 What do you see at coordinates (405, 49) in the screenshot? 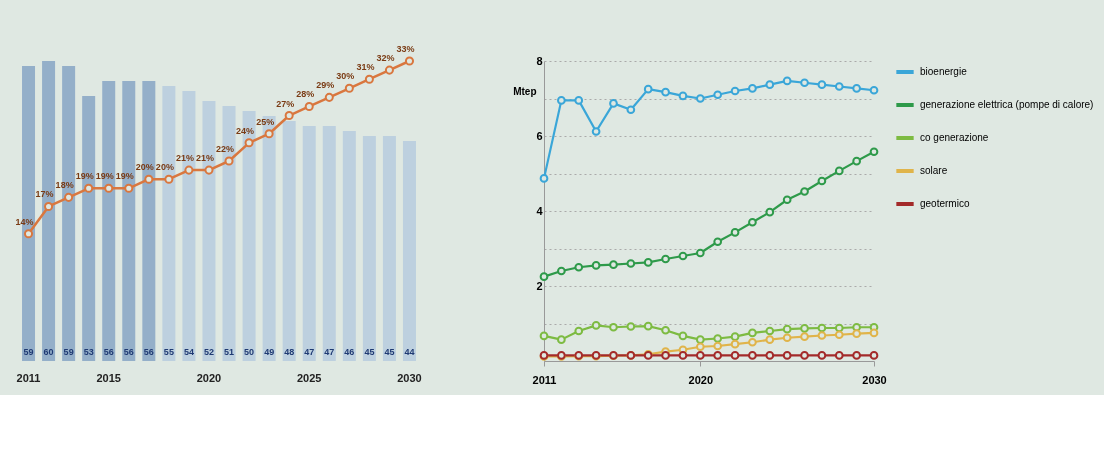
I see `data-label: 33%` at bounding box center [405, 49].